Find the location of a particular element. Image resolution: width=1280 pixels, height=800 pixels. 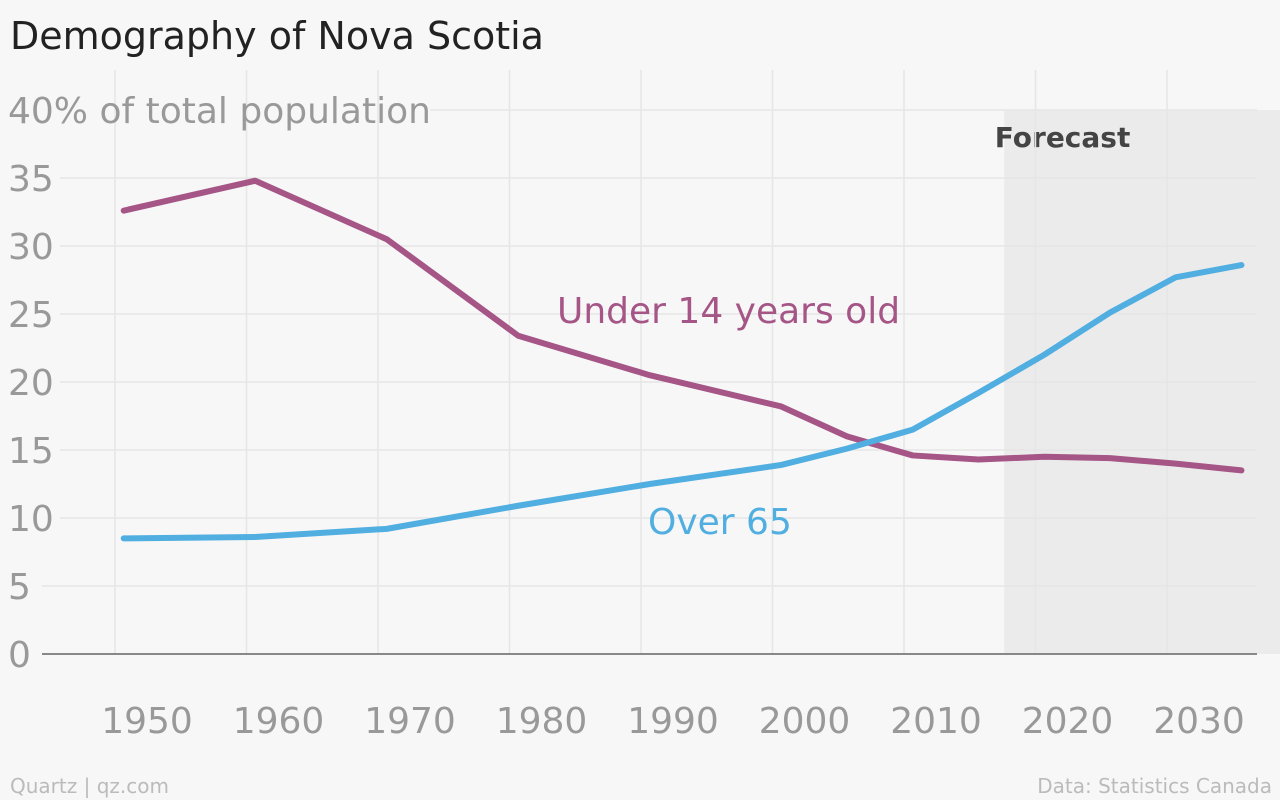

x-tick-label: 1990 is located at coordinates (673, 721).